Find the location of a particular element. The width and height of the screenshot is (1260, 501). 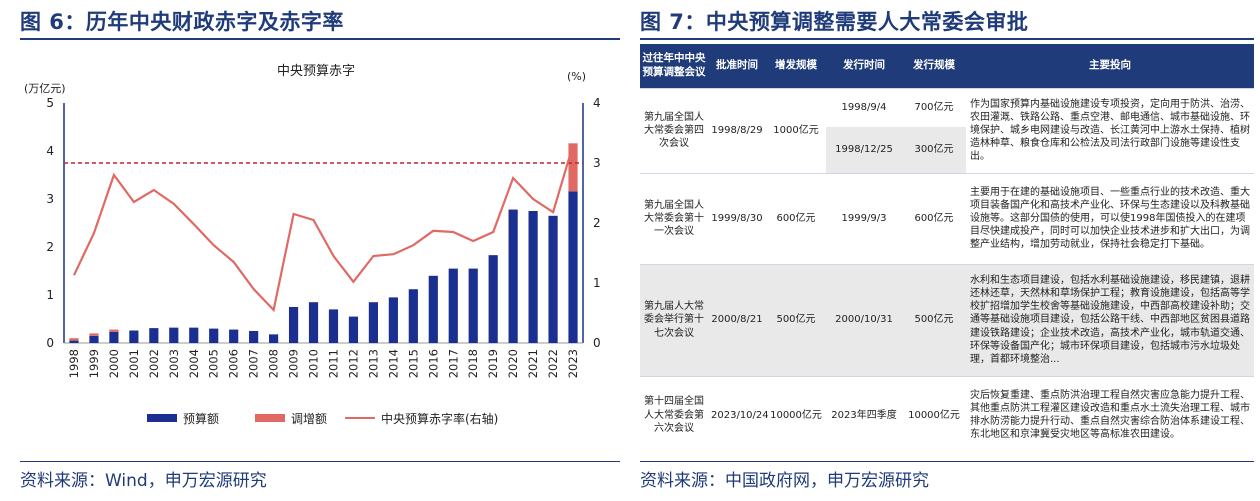

y-left-unit: (万亿元) is located at coordinates (45, 88).